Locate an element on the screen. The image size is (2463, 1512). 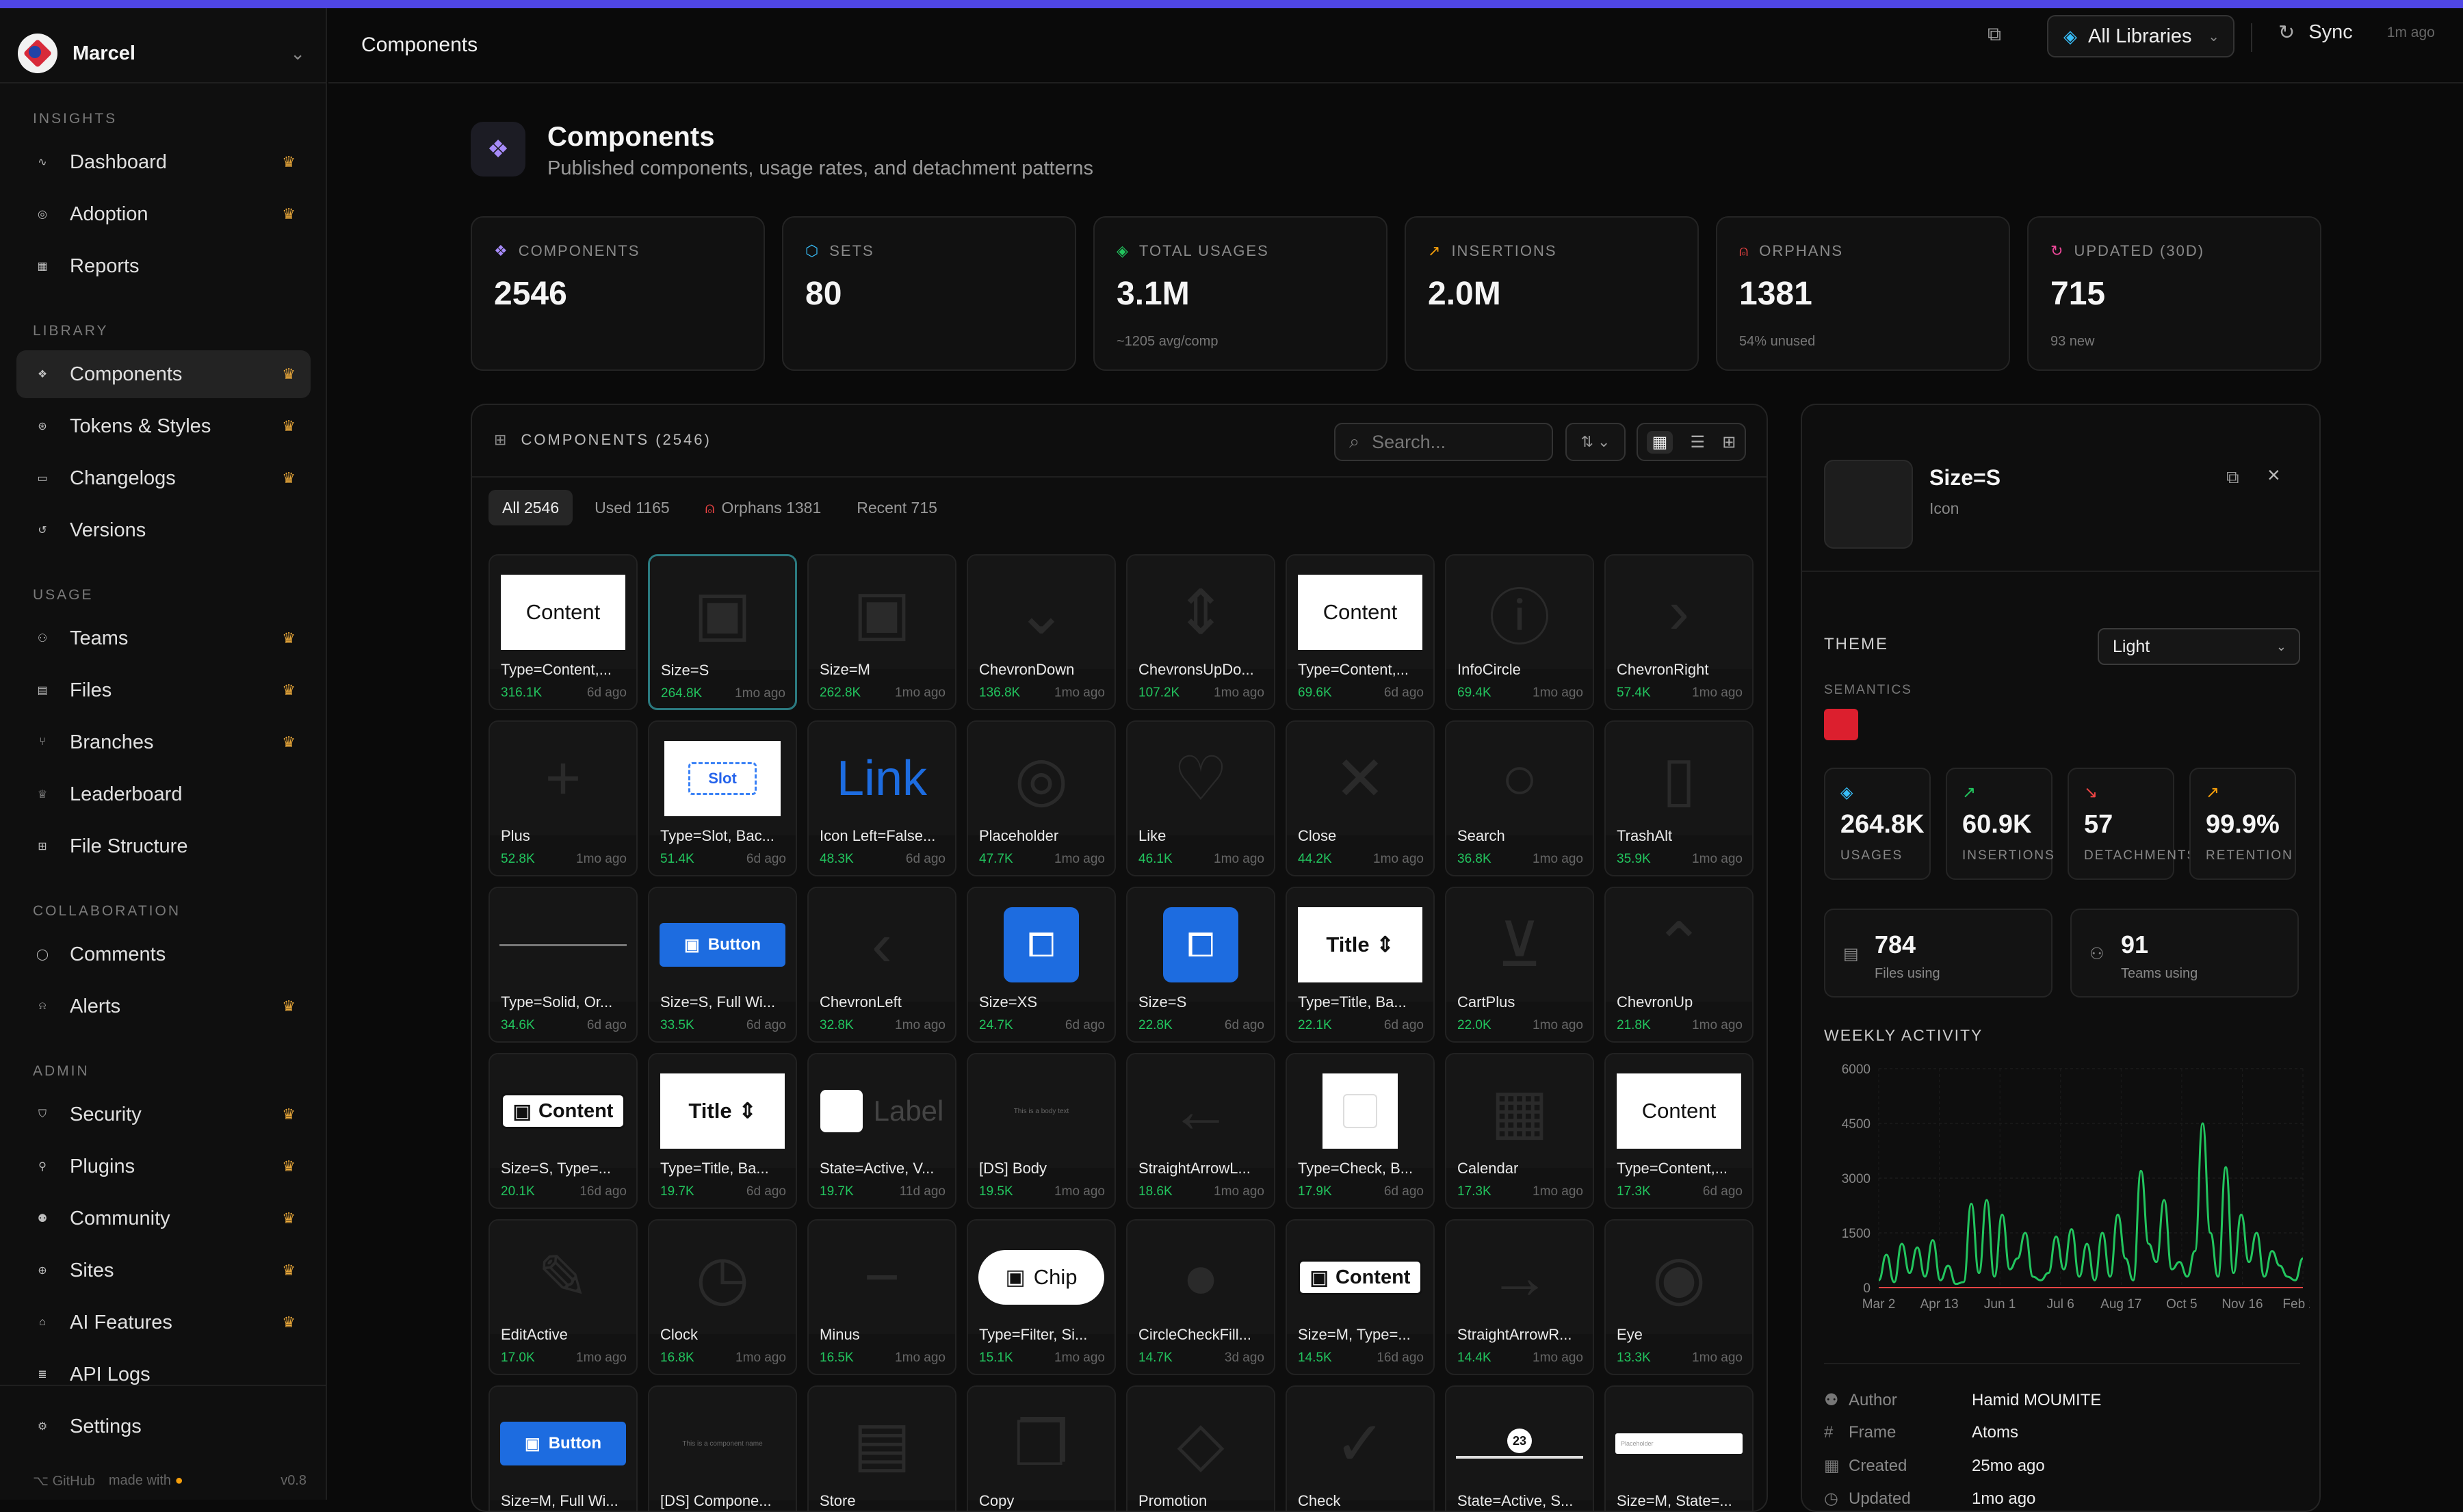
library-select: ◈ All Libraries ⌄ is located at coordinates (2140, 36).